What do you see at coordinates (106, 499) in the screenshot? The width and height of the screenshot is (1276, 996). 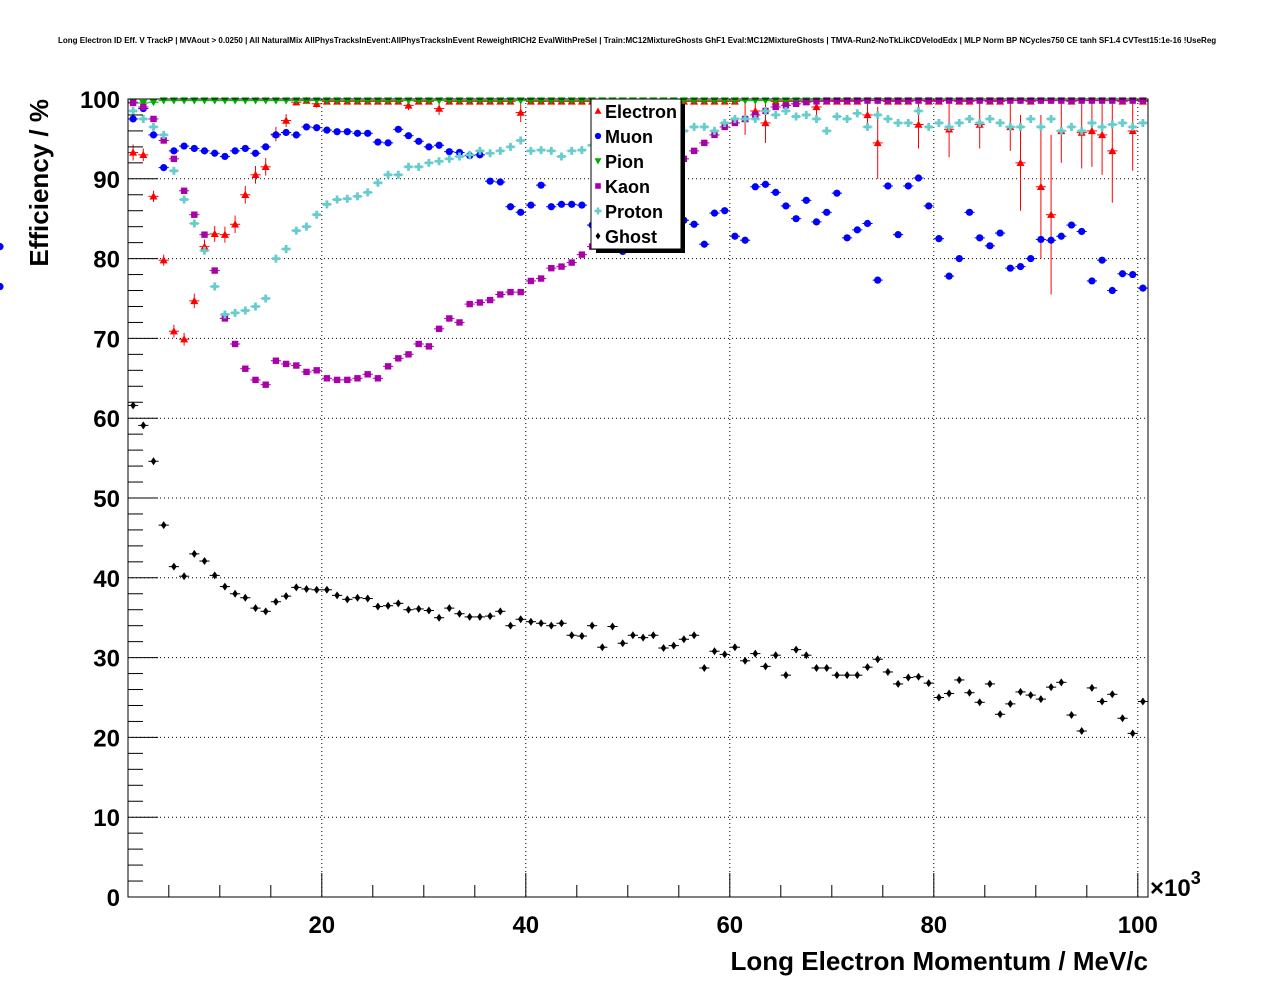 I see `y-tick-label: 50` at bounding box center [106, 499].